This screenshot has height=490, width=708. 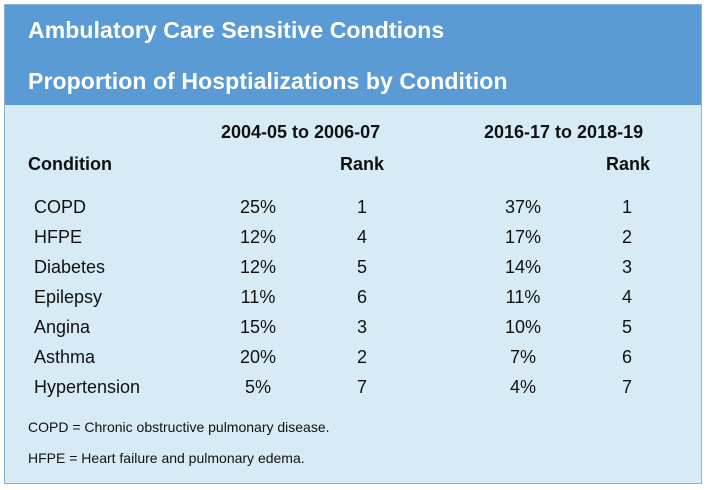 I want to click on period2-rank-cell: 7, so click(x=627, y=387).